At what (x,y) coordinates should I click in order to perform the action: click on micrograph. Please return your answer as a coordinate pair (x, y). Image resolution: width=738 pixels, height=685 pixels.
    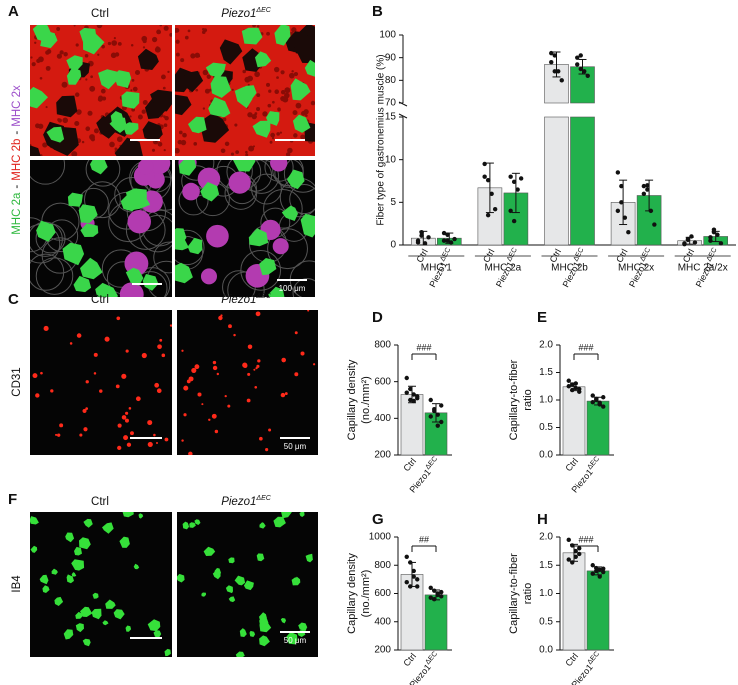
    Looking at the image, I should click on (245, 228).